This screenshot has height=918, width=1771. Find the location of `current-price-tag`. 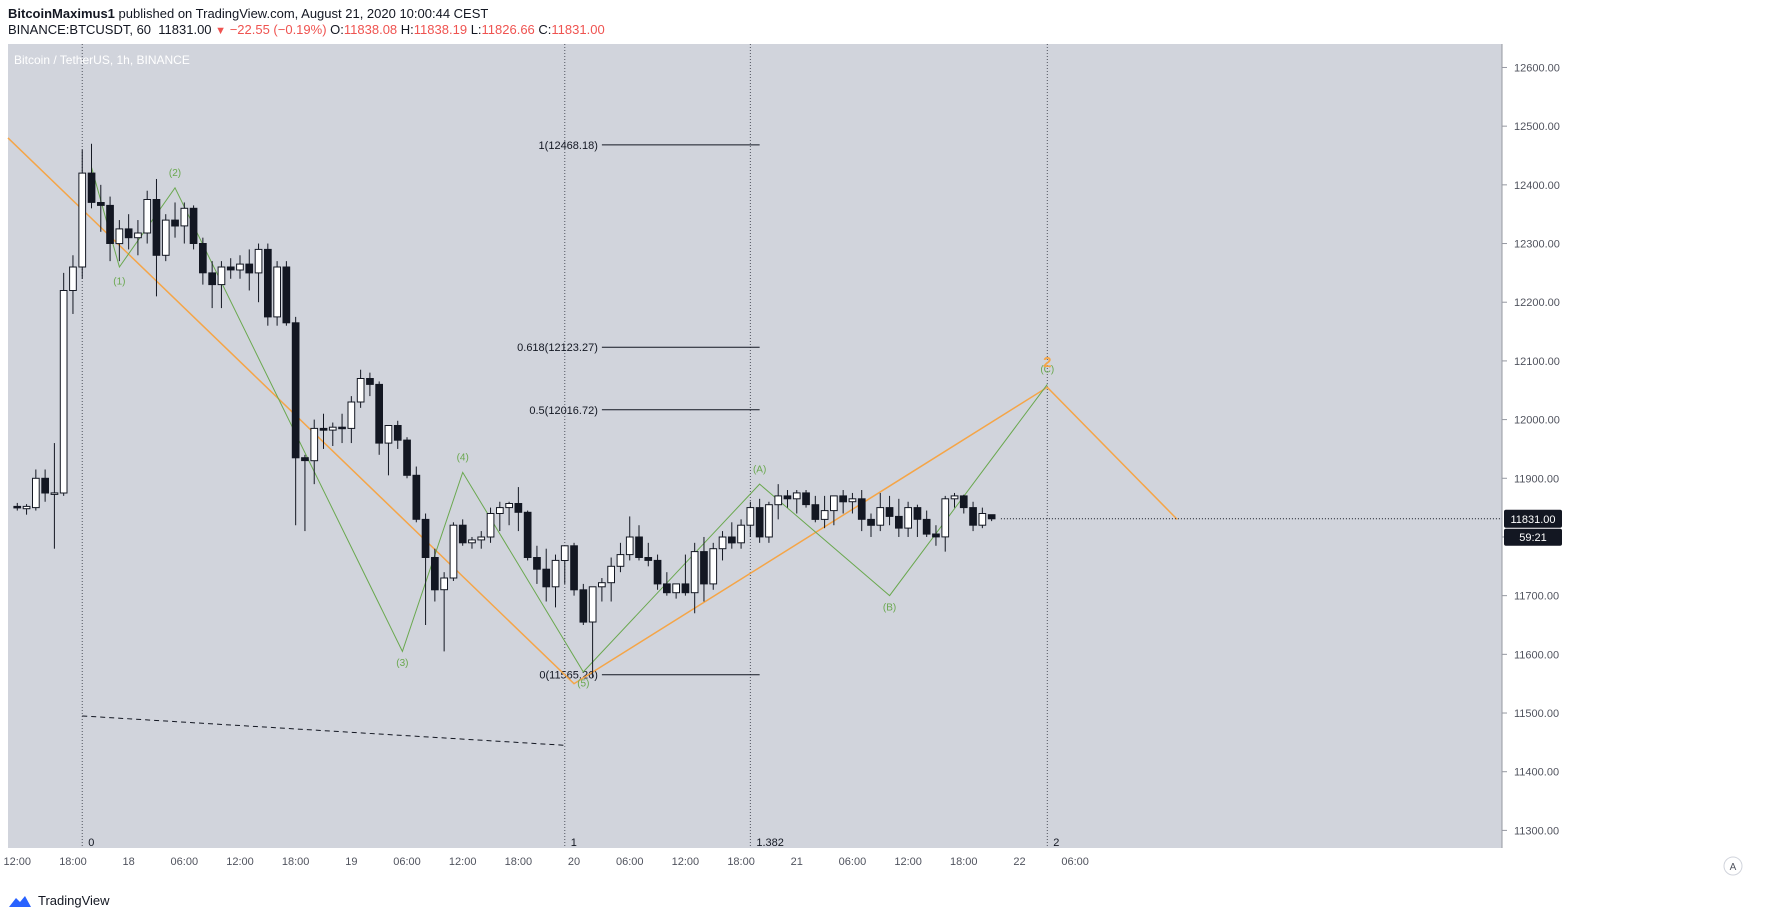

current-price-tag is located at coordinates (1533, 518).